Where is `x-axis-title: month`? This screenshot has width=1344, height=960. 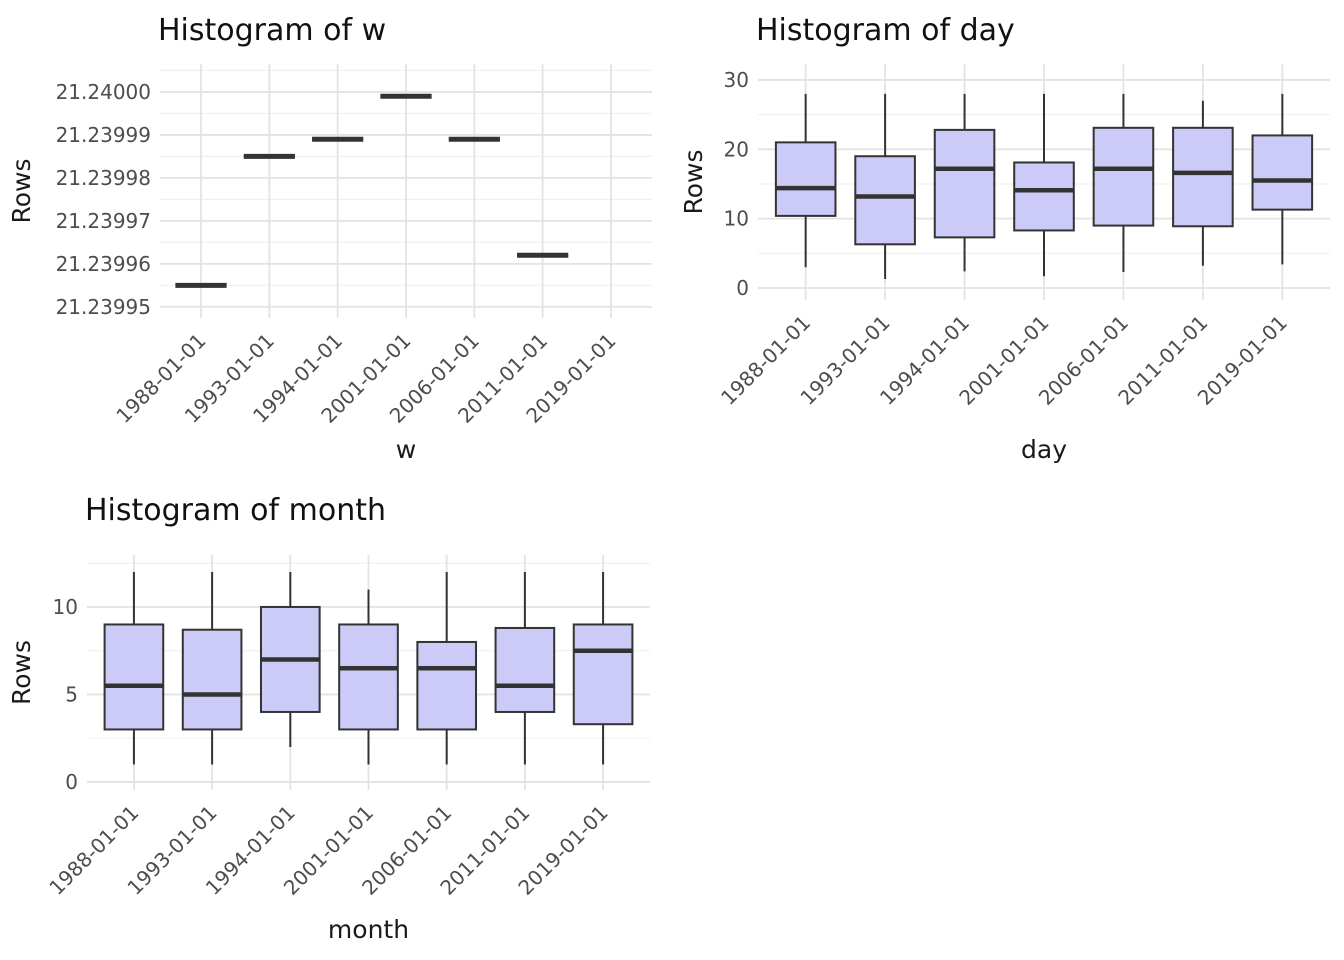
x-axis-title: month is located at coordinates (368, 929).